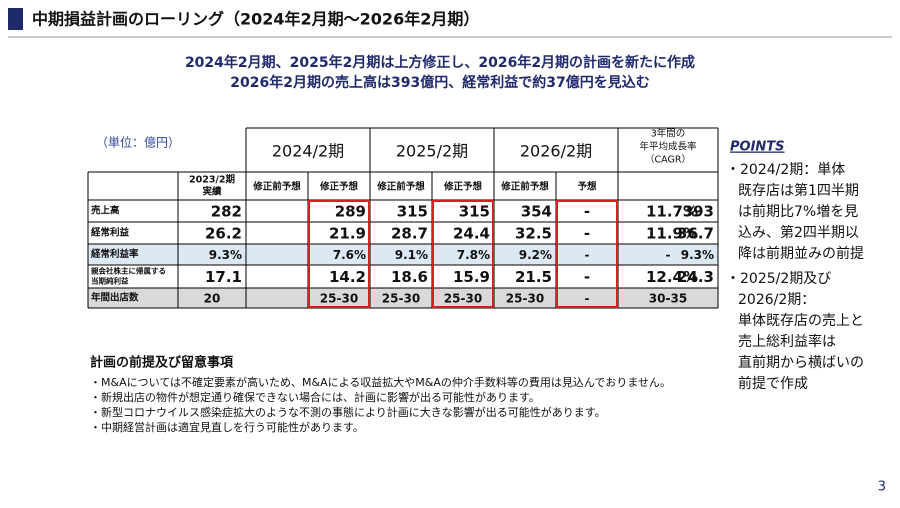  I want to click on cell: 18.6, so click(409, 277).